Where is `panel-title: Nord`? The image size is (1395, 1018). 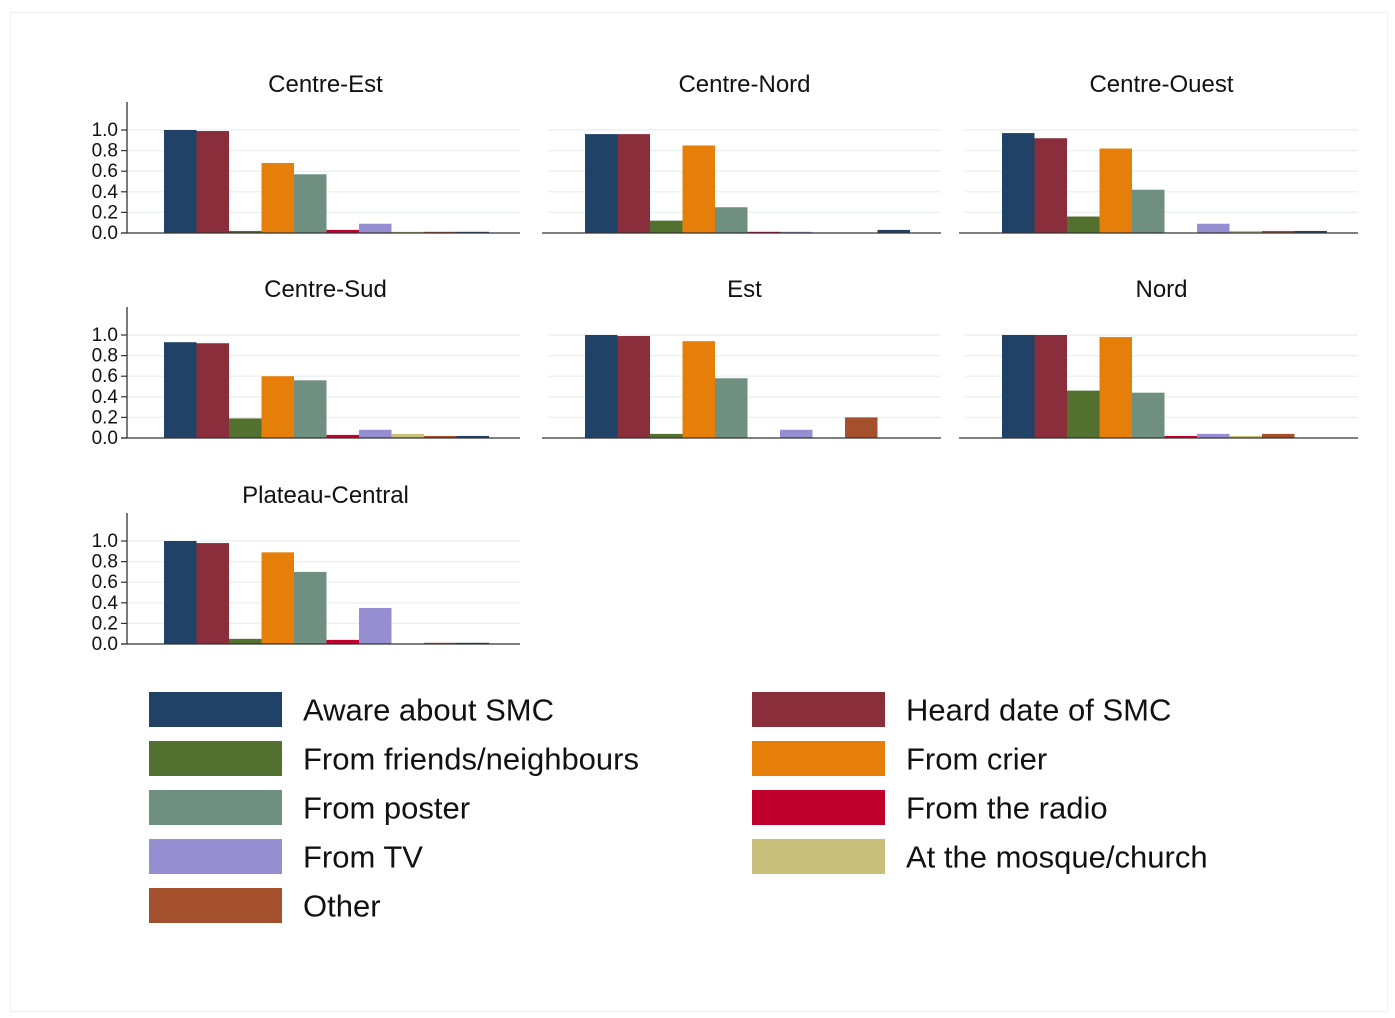
panel-title: Nord is located at coordinates (1161, 289).